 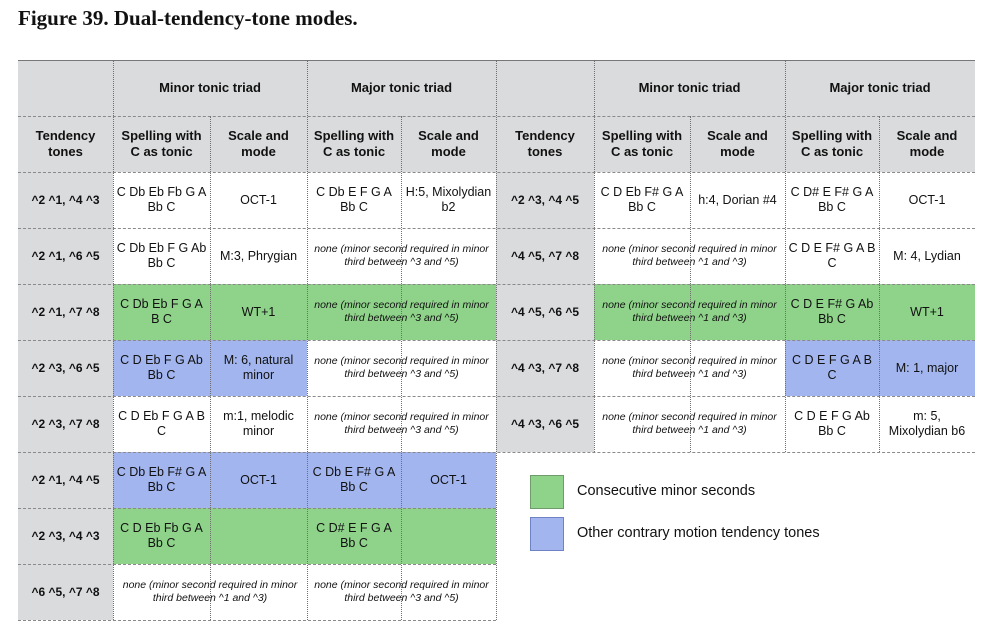 What do you see at coordinates (258, 424) in the screenshot?
I see `minor-mode-cell: m:1, melodic minor` at bounding box center [258, 424].